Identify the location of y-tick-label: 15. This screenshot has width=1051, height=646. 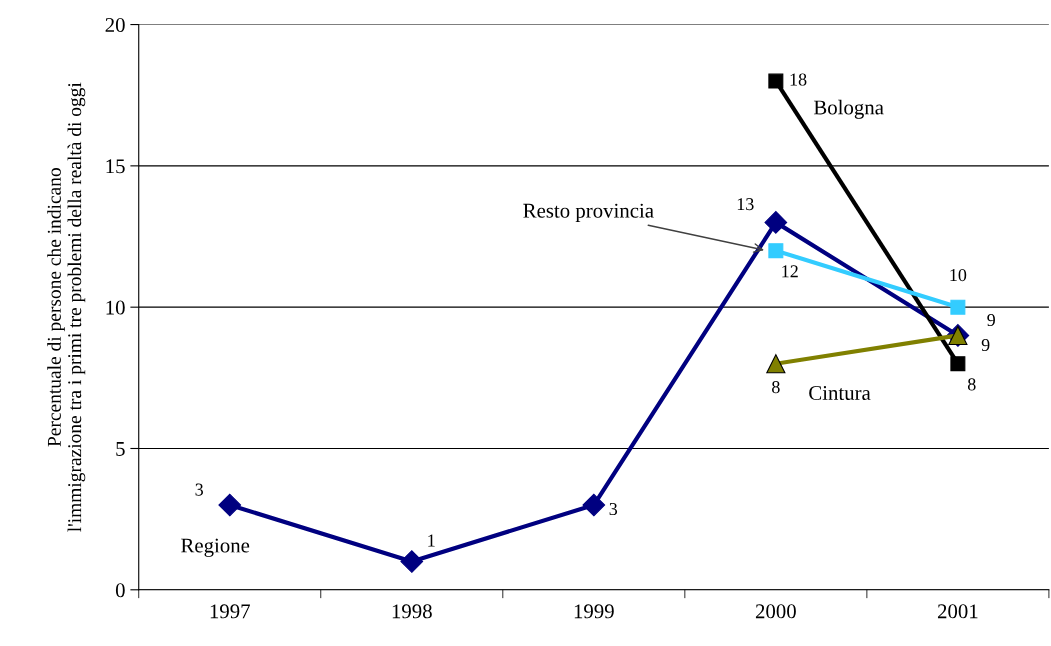
(115, 166).